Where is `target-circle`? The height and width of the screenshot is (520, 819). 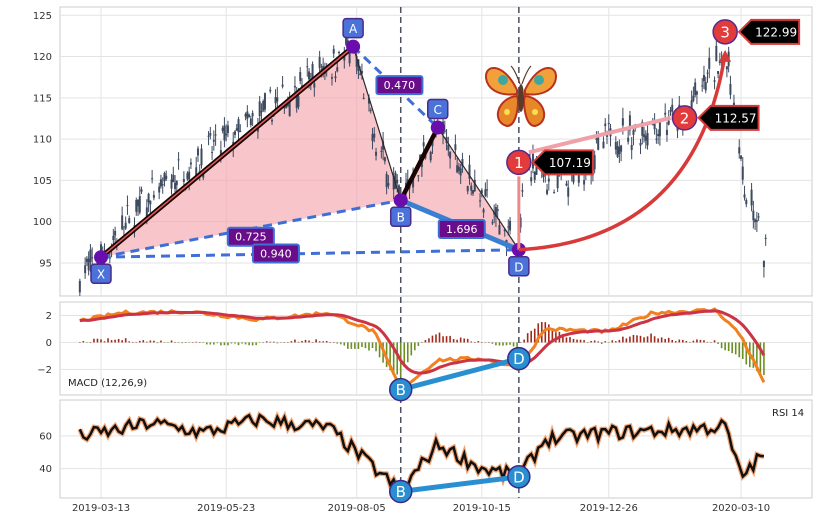 target-circle is located at coordinates (519, 162).